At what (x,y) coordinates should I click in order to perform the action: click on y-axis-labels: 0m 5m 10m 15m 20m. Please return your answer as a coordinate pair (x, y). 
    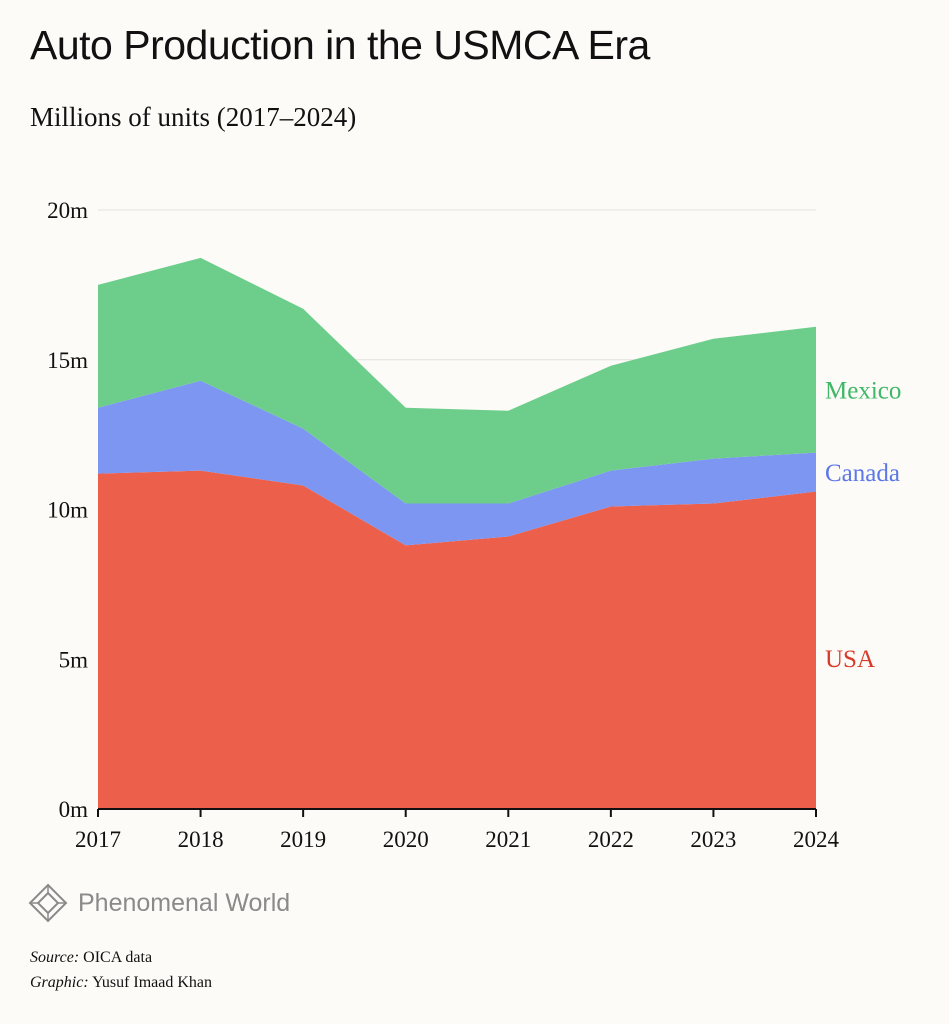
    Looking at the image, I should click on (67, 510).